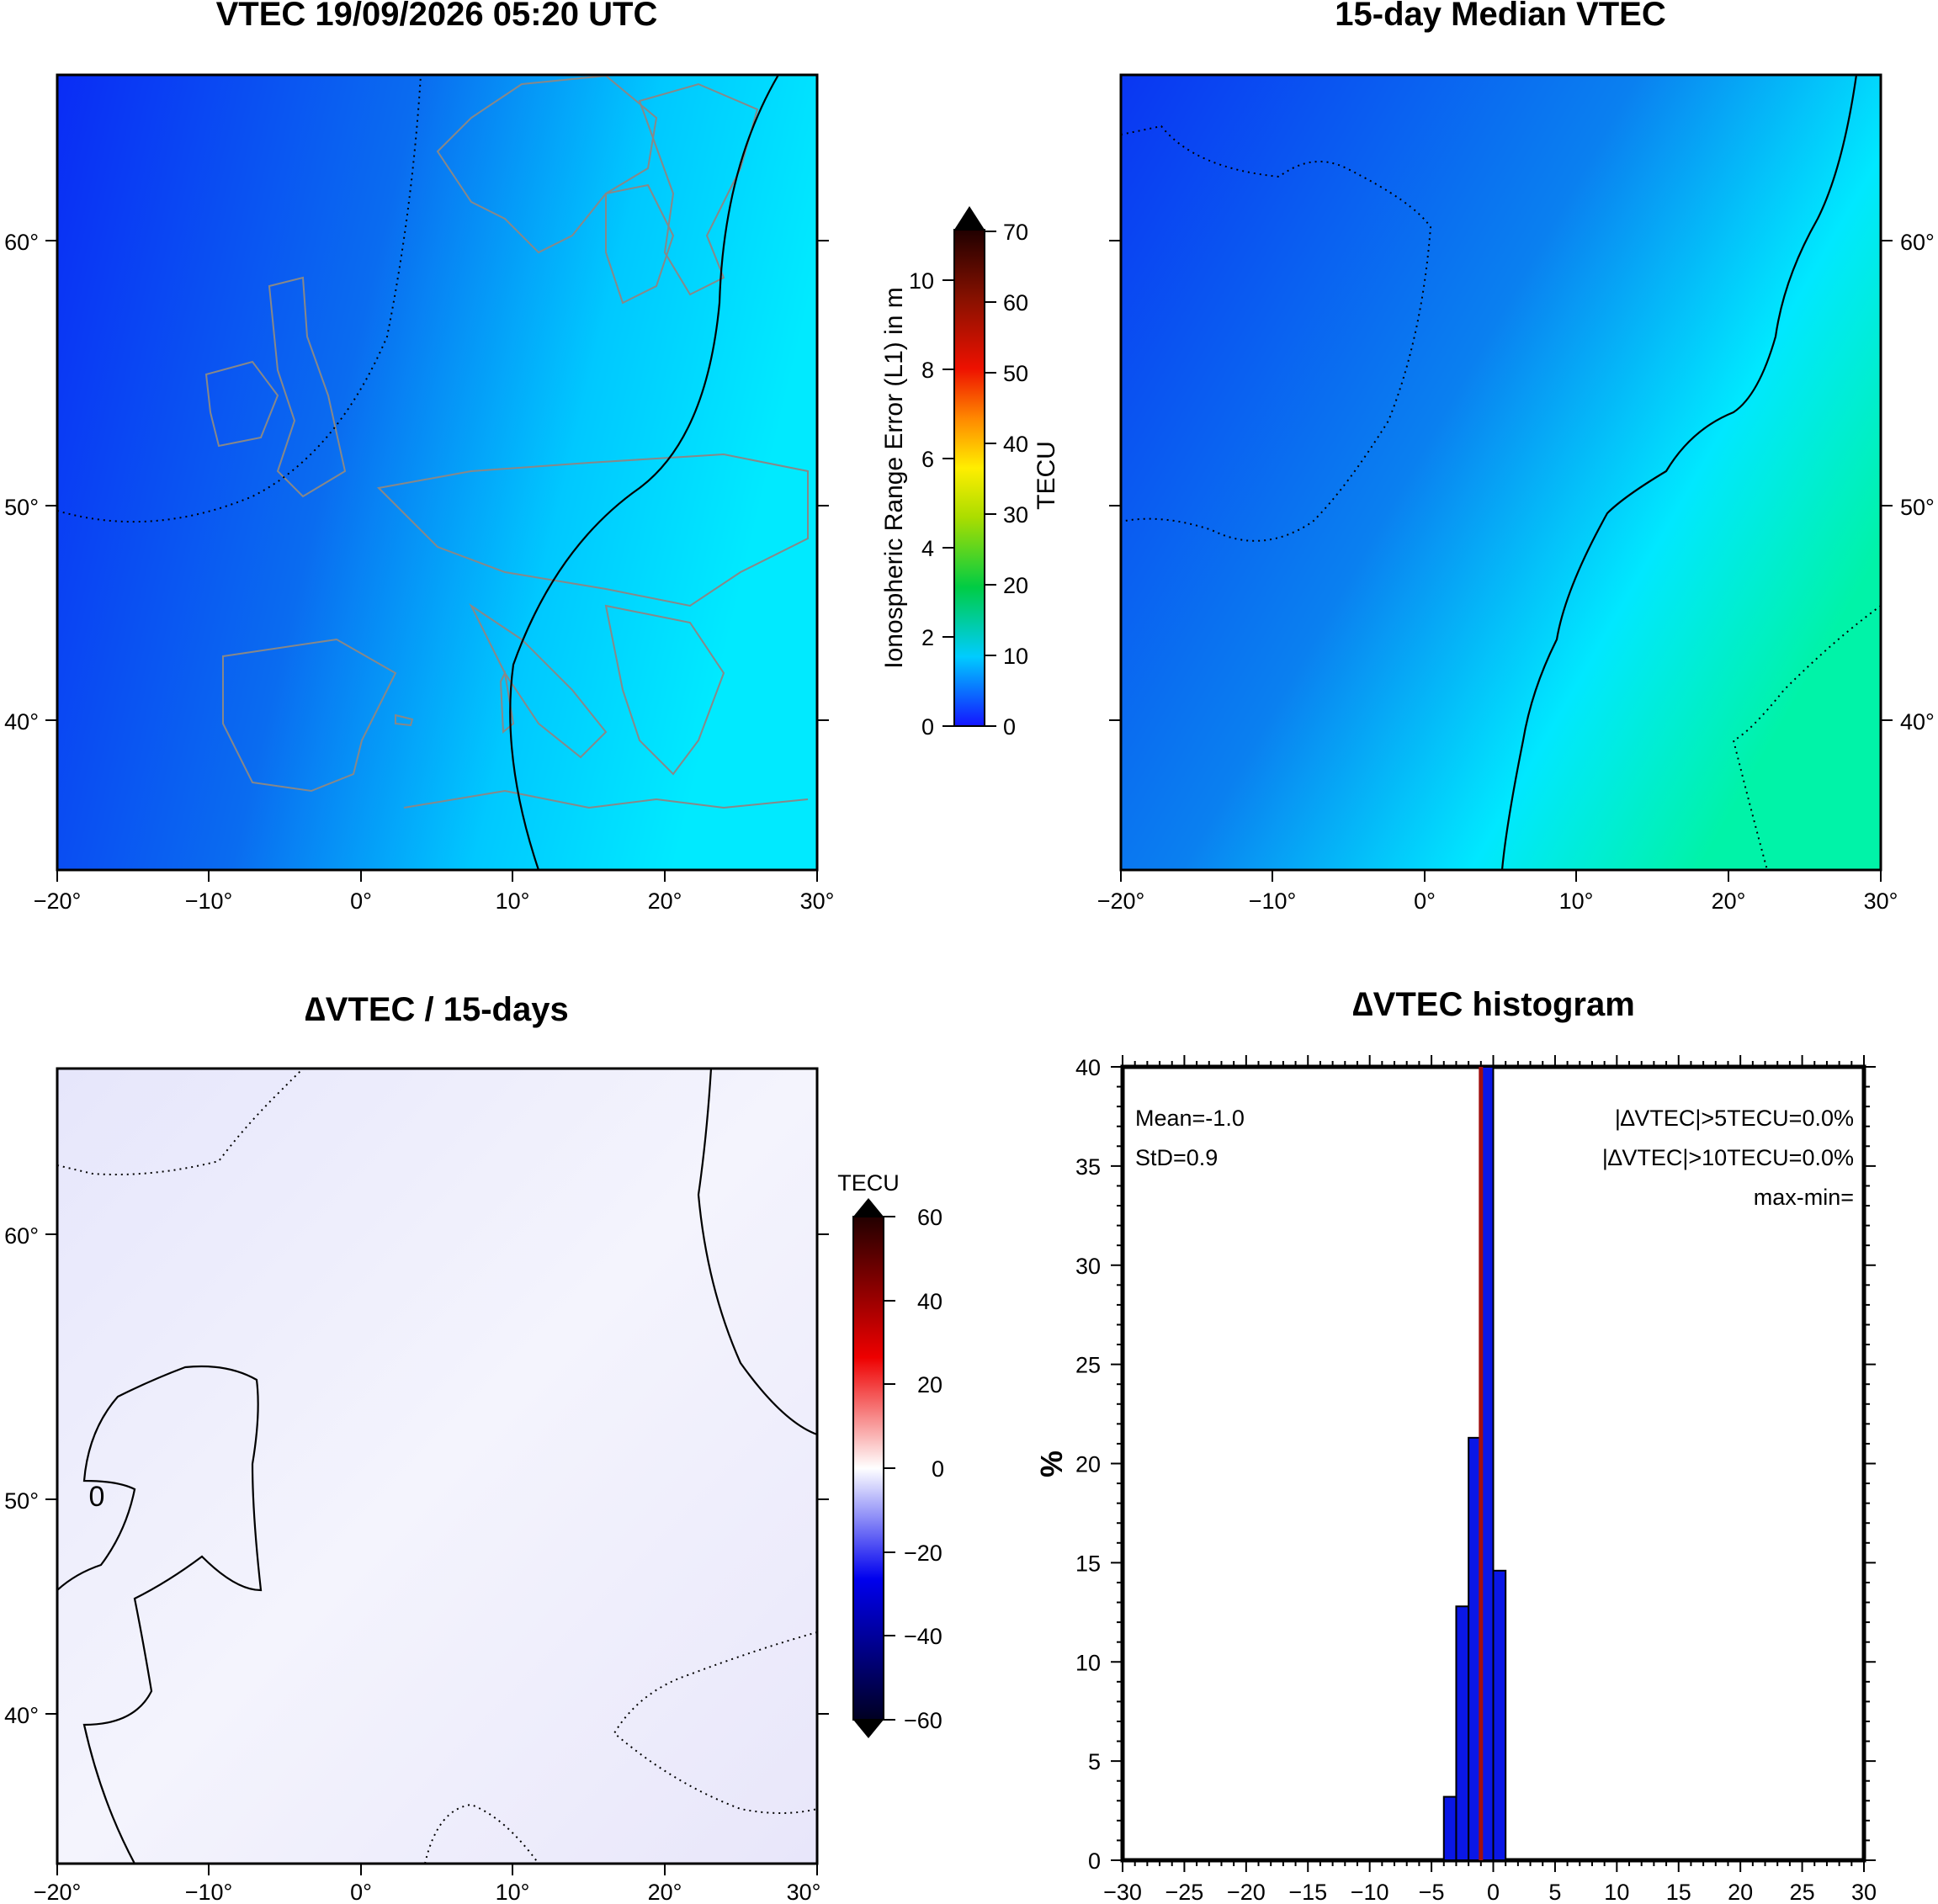 Image resolution: width=1938 pixels, height=1904 pixels. I want to click on cb-left-tick: 2, so click(928, 637).